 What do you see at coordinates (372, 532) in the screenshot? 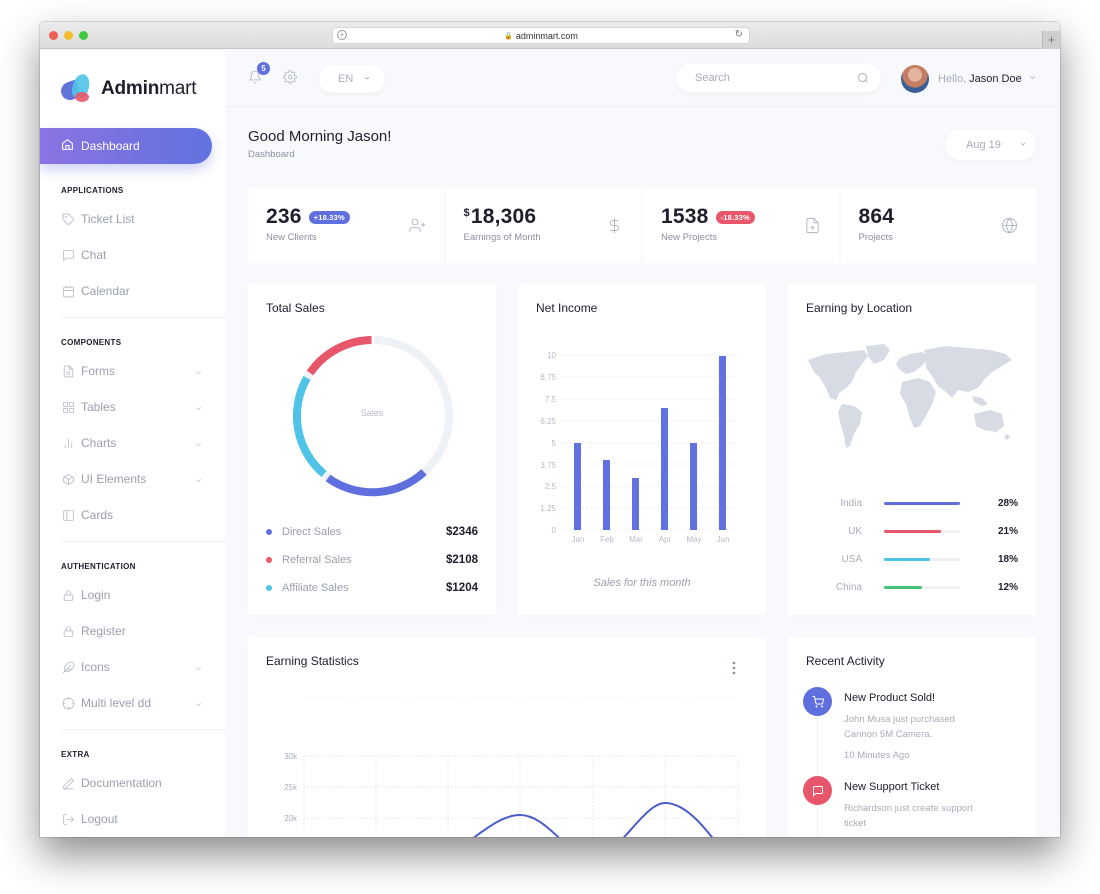
I see `legend-item: Direct Sales $2346` at bounding box center [372, 532].